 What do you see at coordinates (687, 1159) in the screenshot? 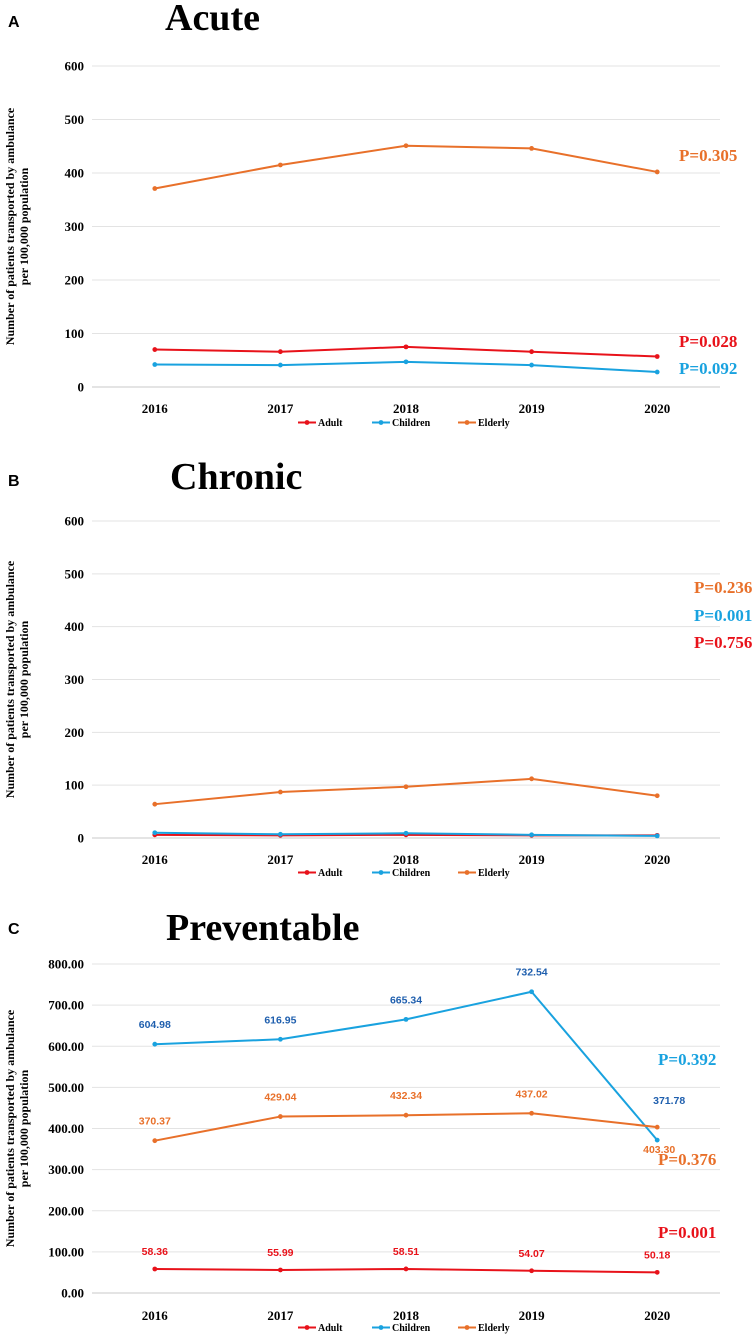
I see `p-value-elderly: P=0.376` at bounding box center [687, 1159].